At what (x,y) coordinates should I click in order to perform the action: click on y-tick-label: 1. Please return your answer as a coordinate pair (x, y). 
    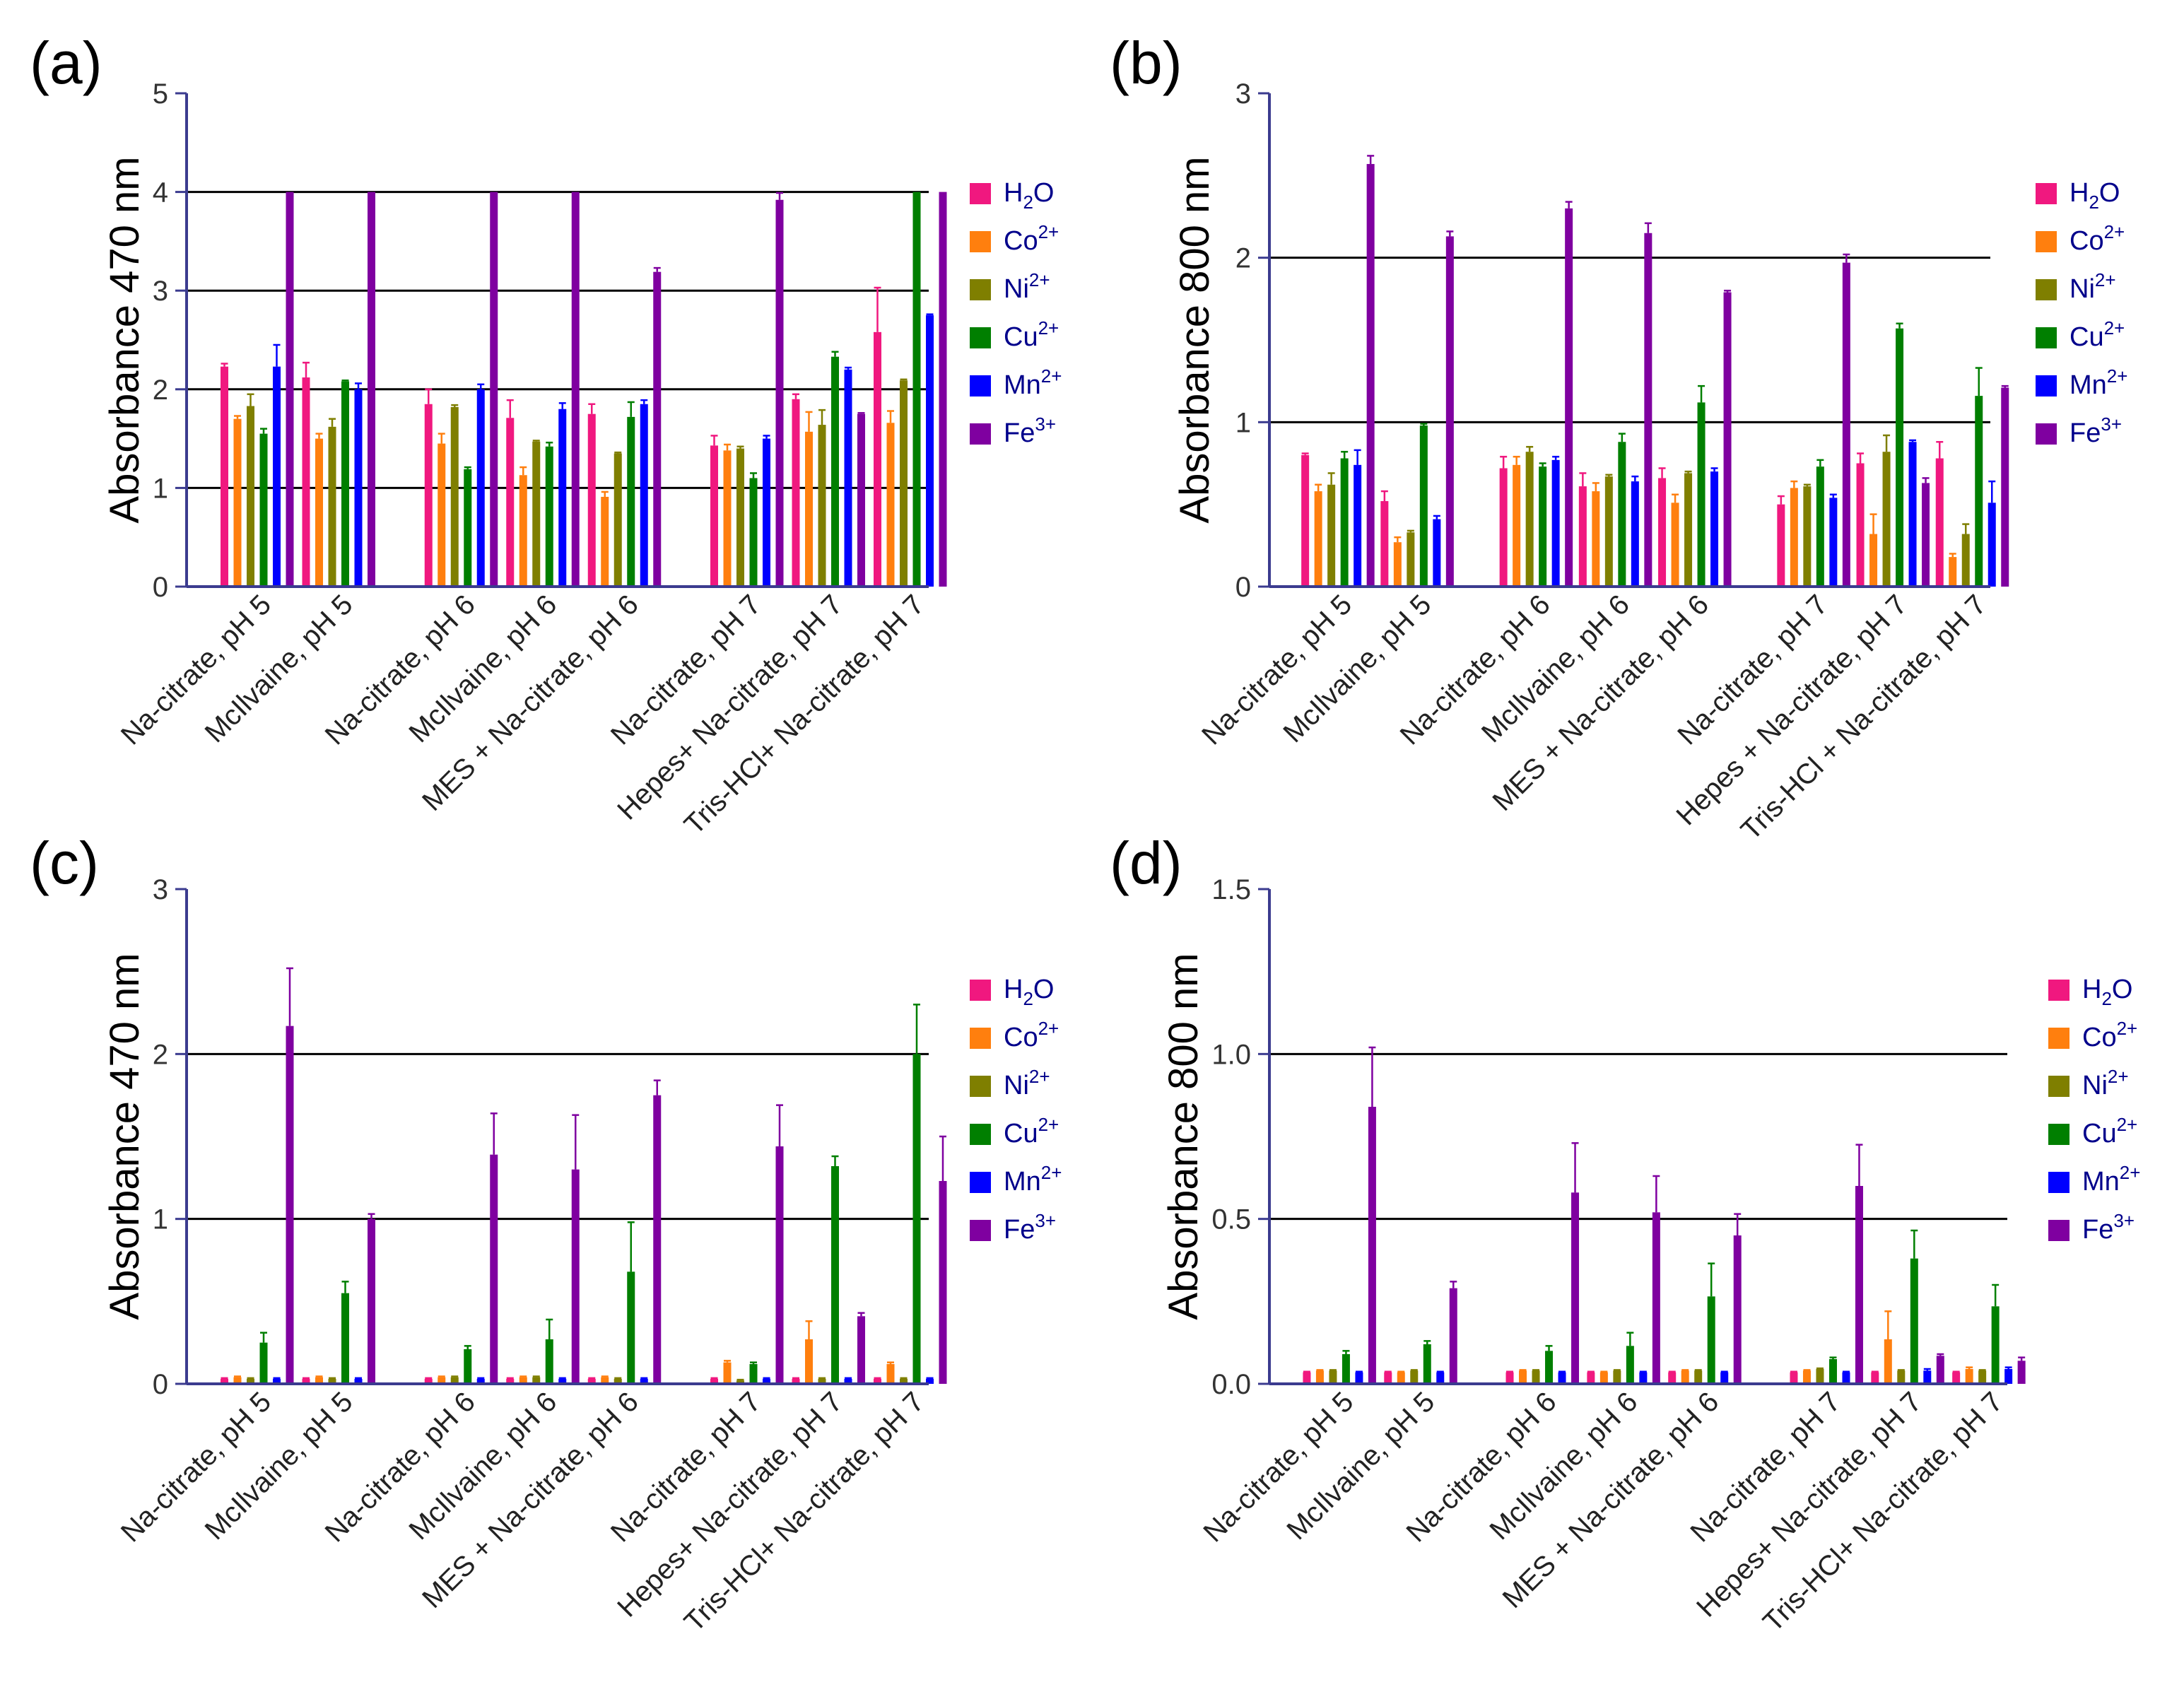
    Looking at the image, I should click on (1243, 422).